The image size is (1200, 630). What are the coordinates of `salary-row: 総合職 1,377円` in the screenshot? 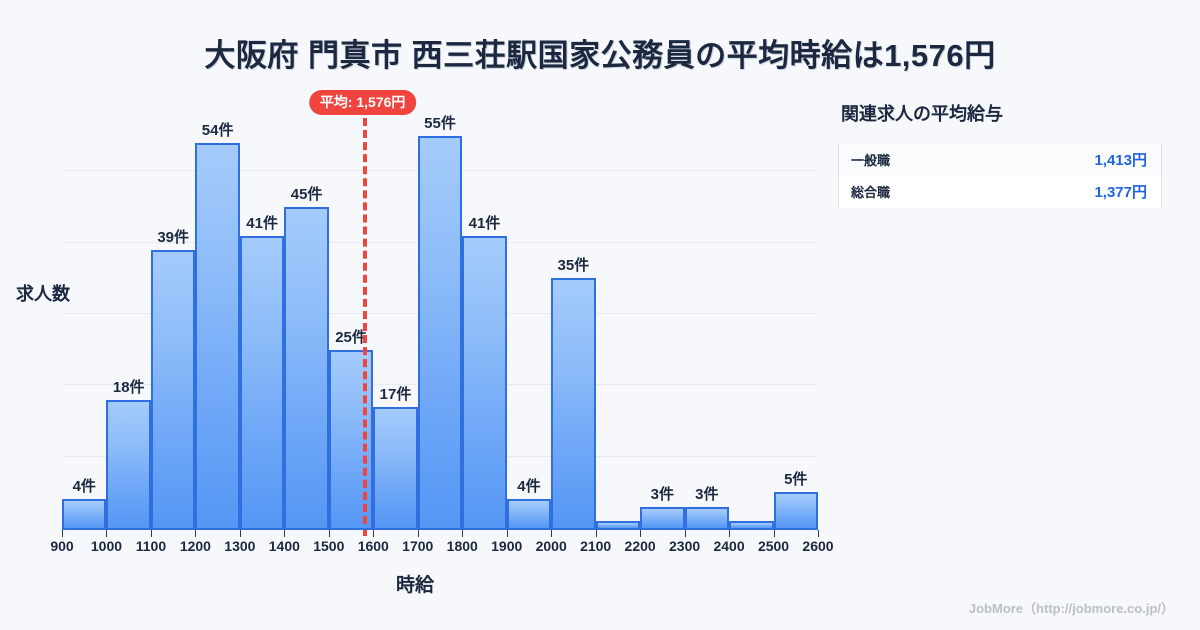 It's located at (1000, 192).